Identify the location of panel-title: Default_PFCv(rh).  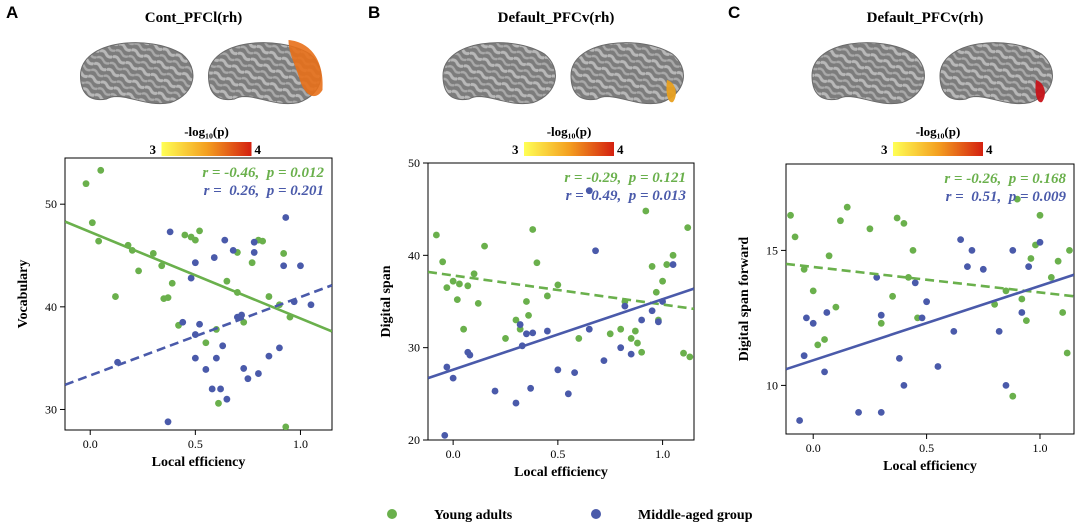
(925, 18).